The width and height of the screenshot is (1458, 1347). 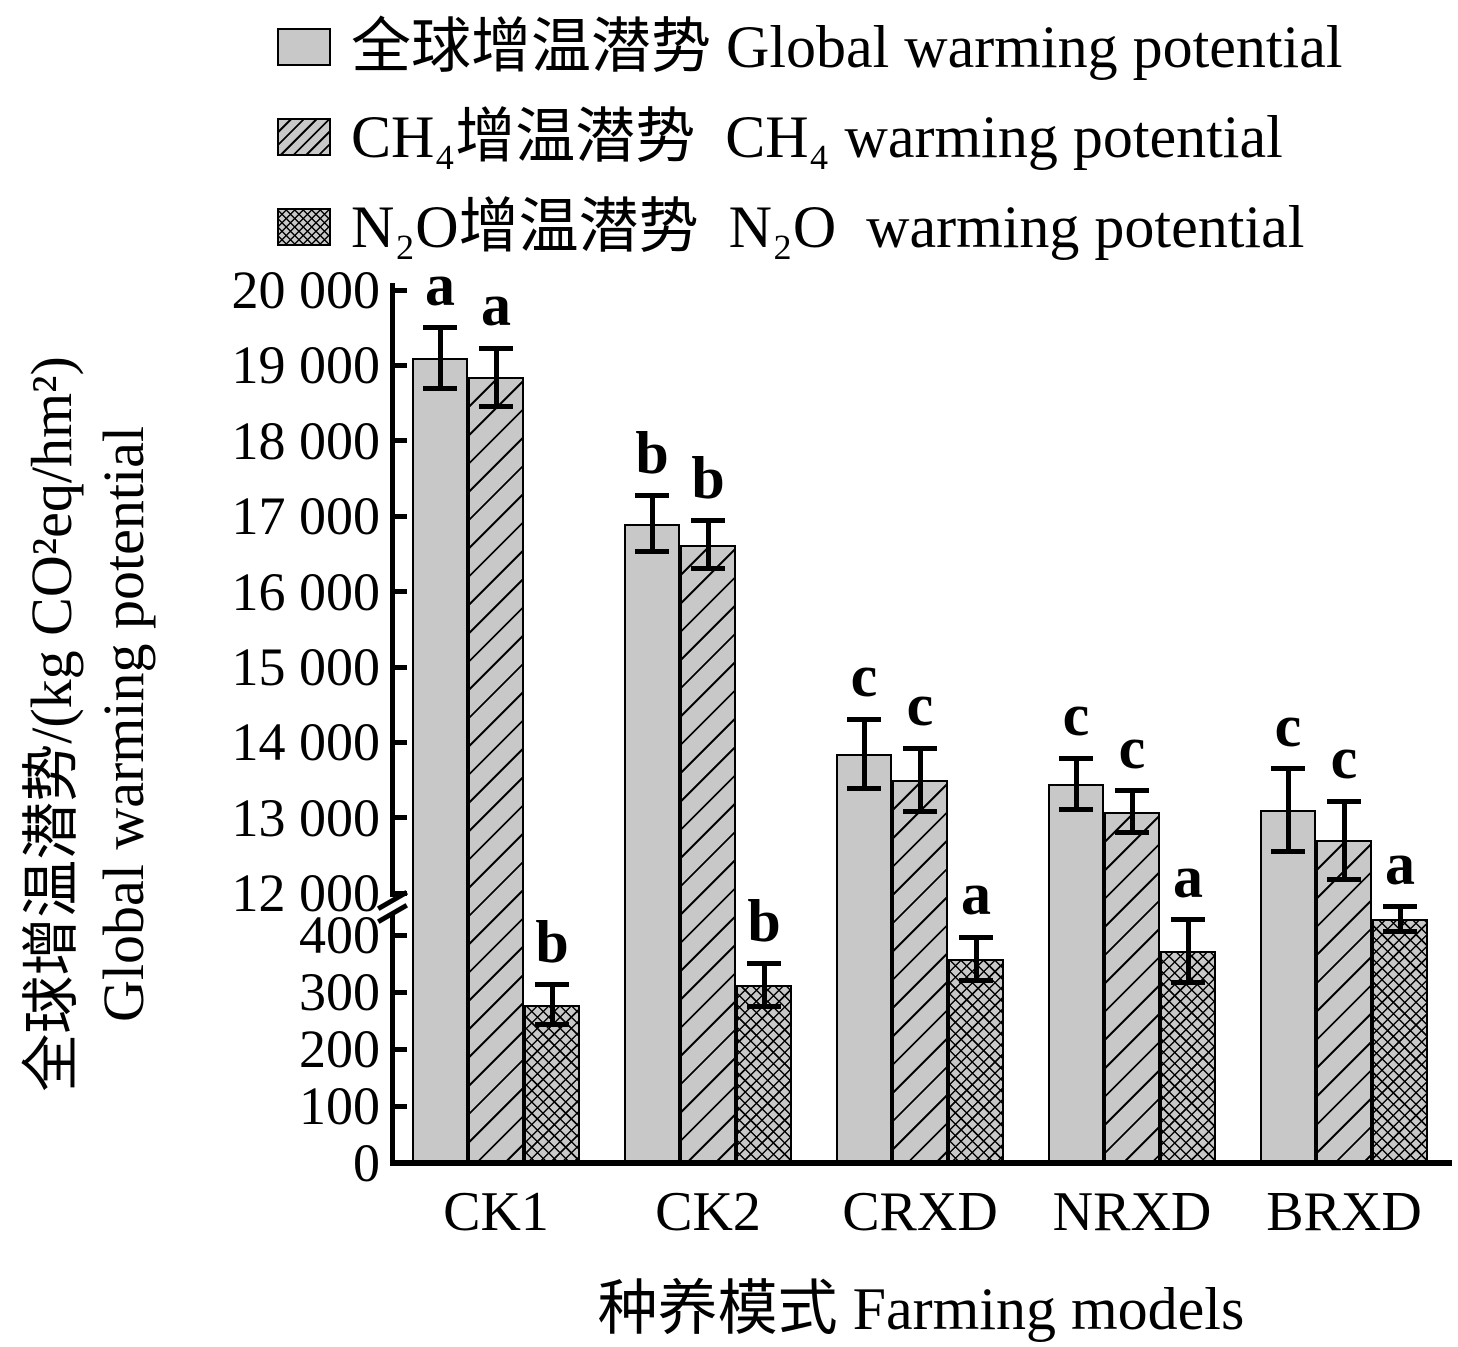 What do you see at coordinates (440, 284) in the screenshot?
I see `sig-letter-gwp-ck1: a` at bounding box center [440, 284].